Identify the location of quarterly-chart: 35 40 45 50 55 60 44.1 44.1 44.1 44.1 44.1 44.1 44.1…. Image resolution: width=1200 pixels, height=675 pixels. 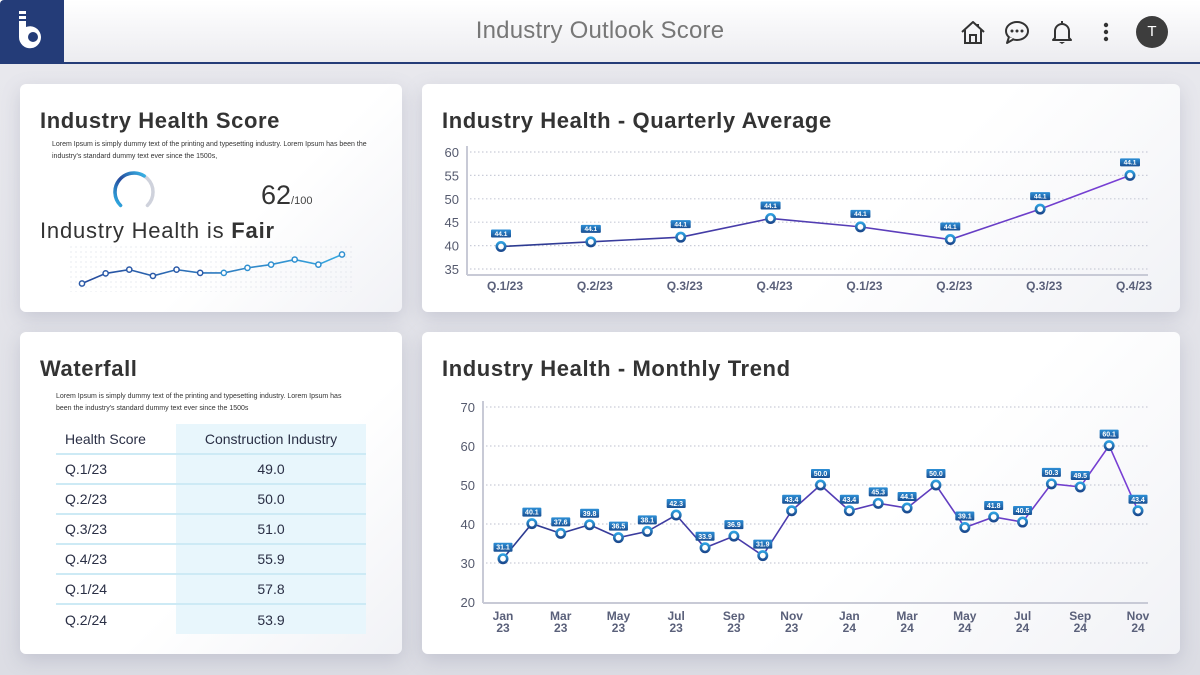
(799, 219).